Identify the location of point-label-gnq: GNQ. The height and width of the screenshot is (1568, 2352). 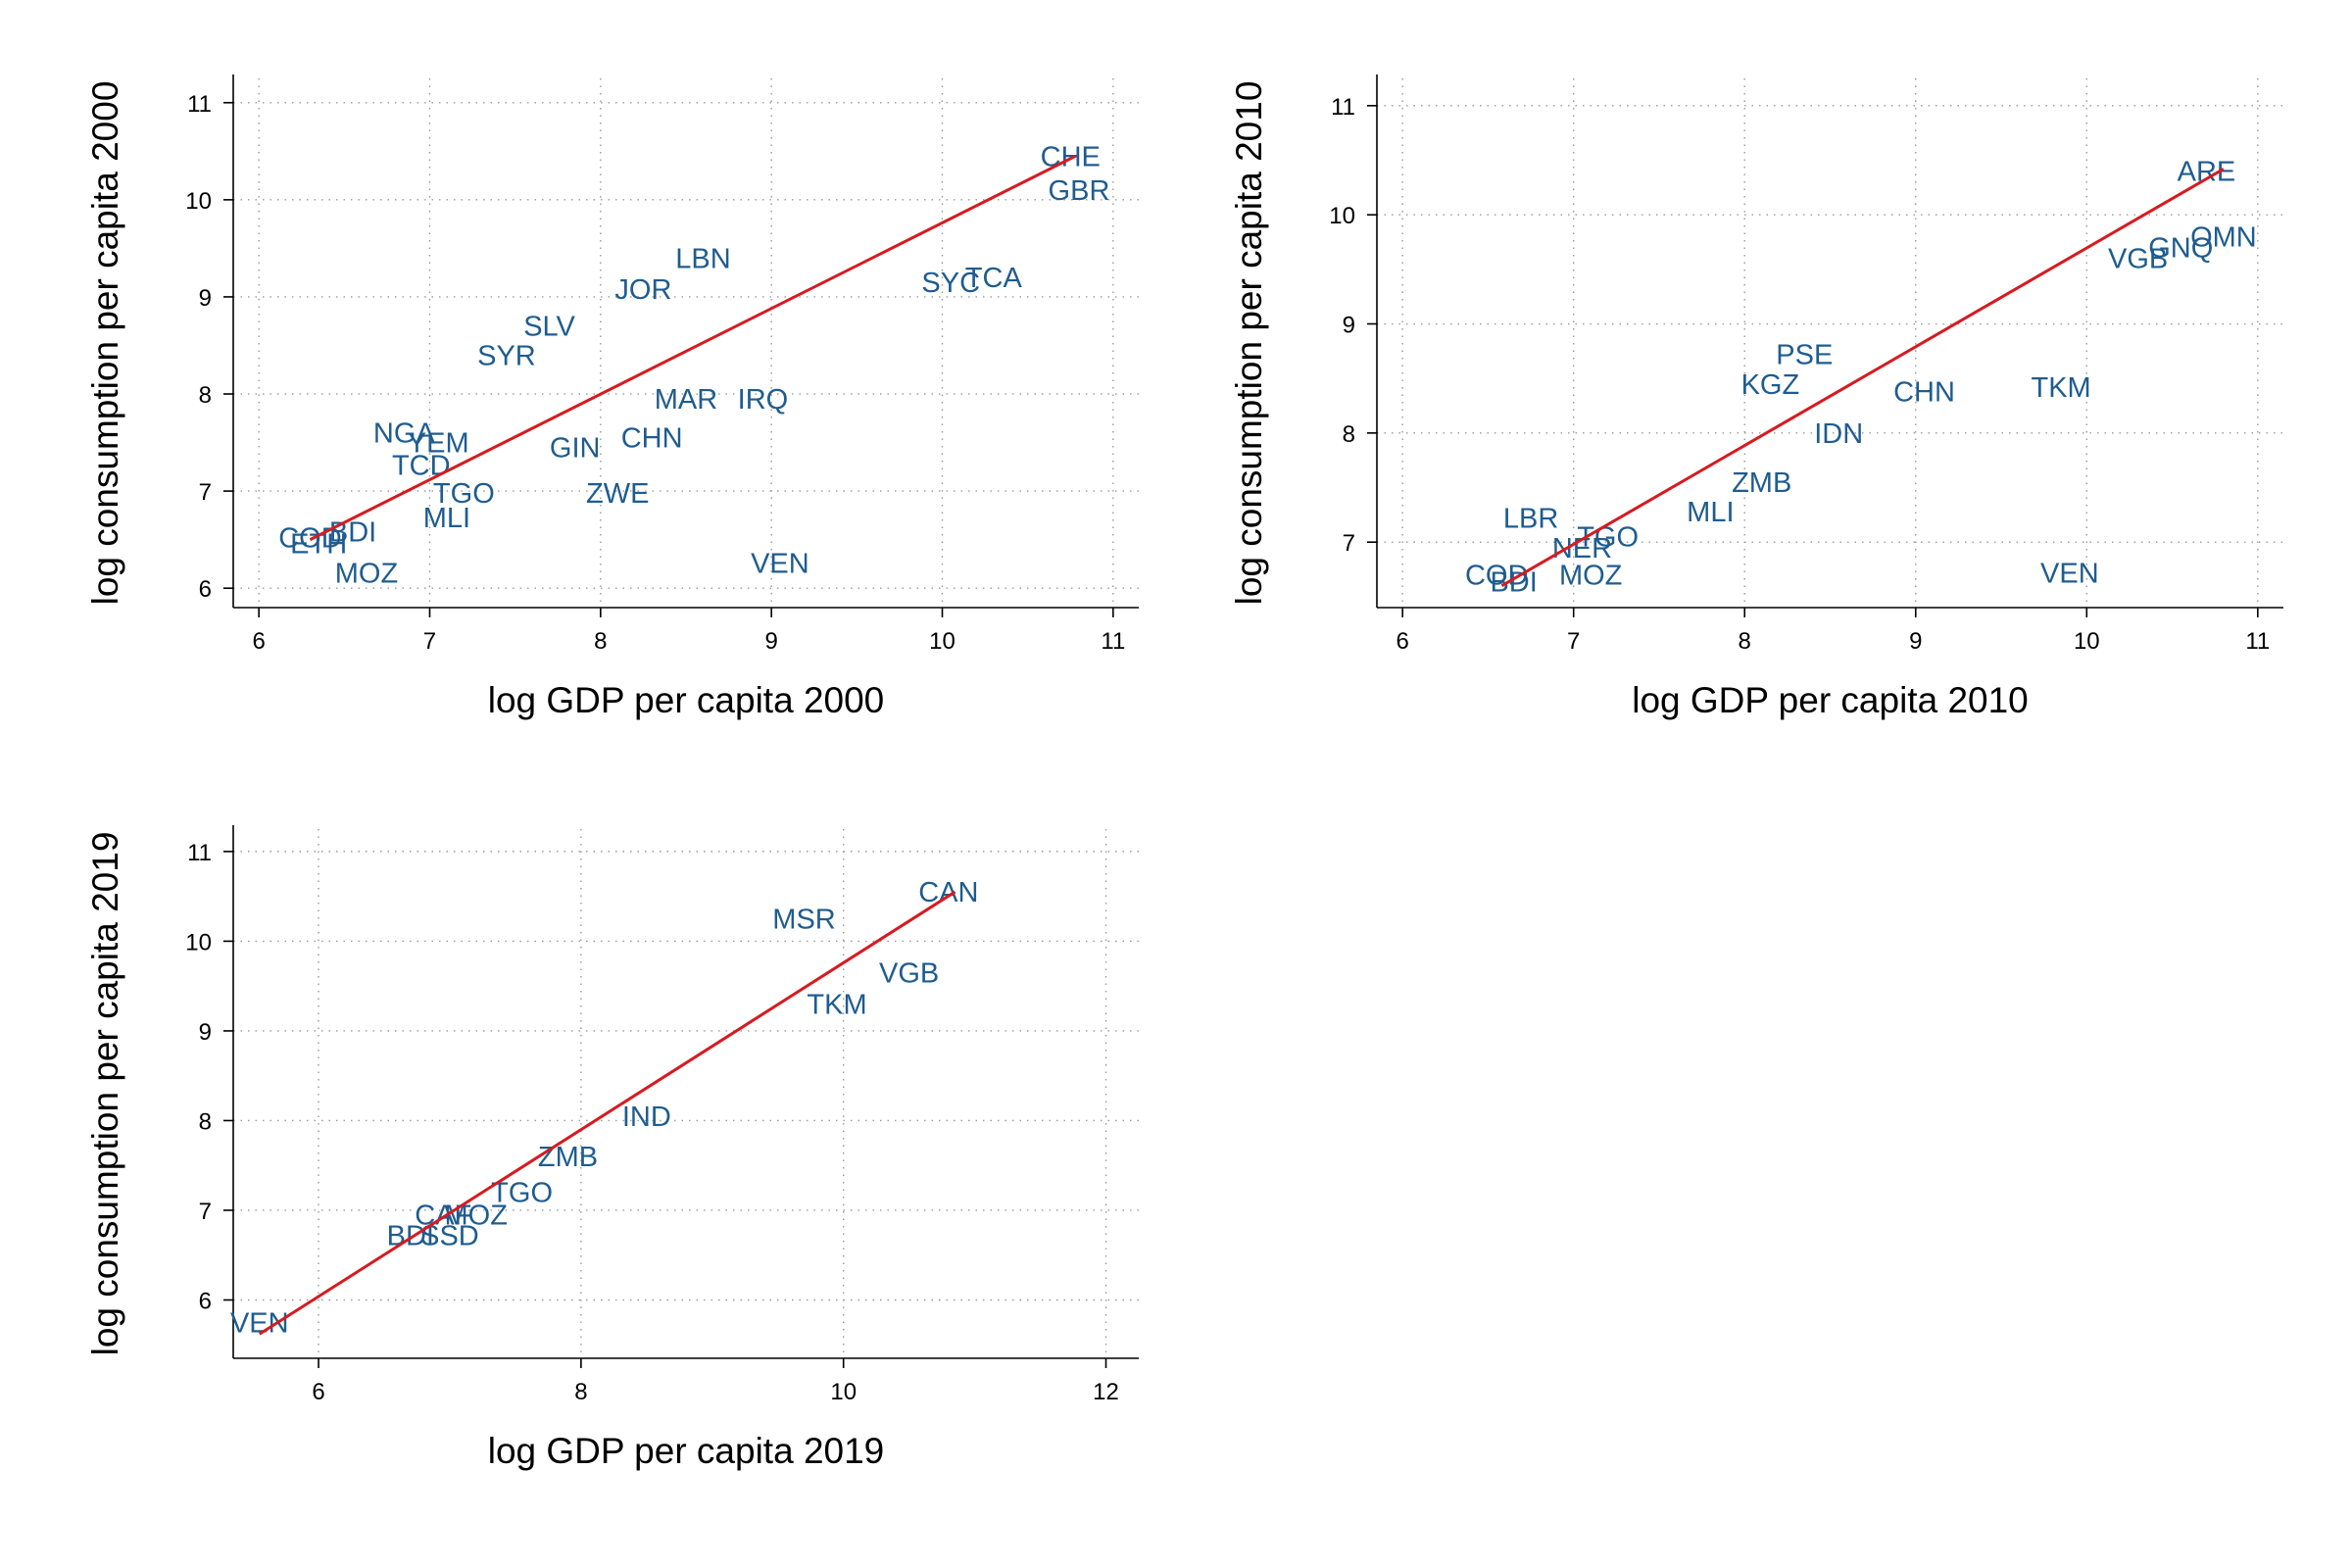
(2180, 249).